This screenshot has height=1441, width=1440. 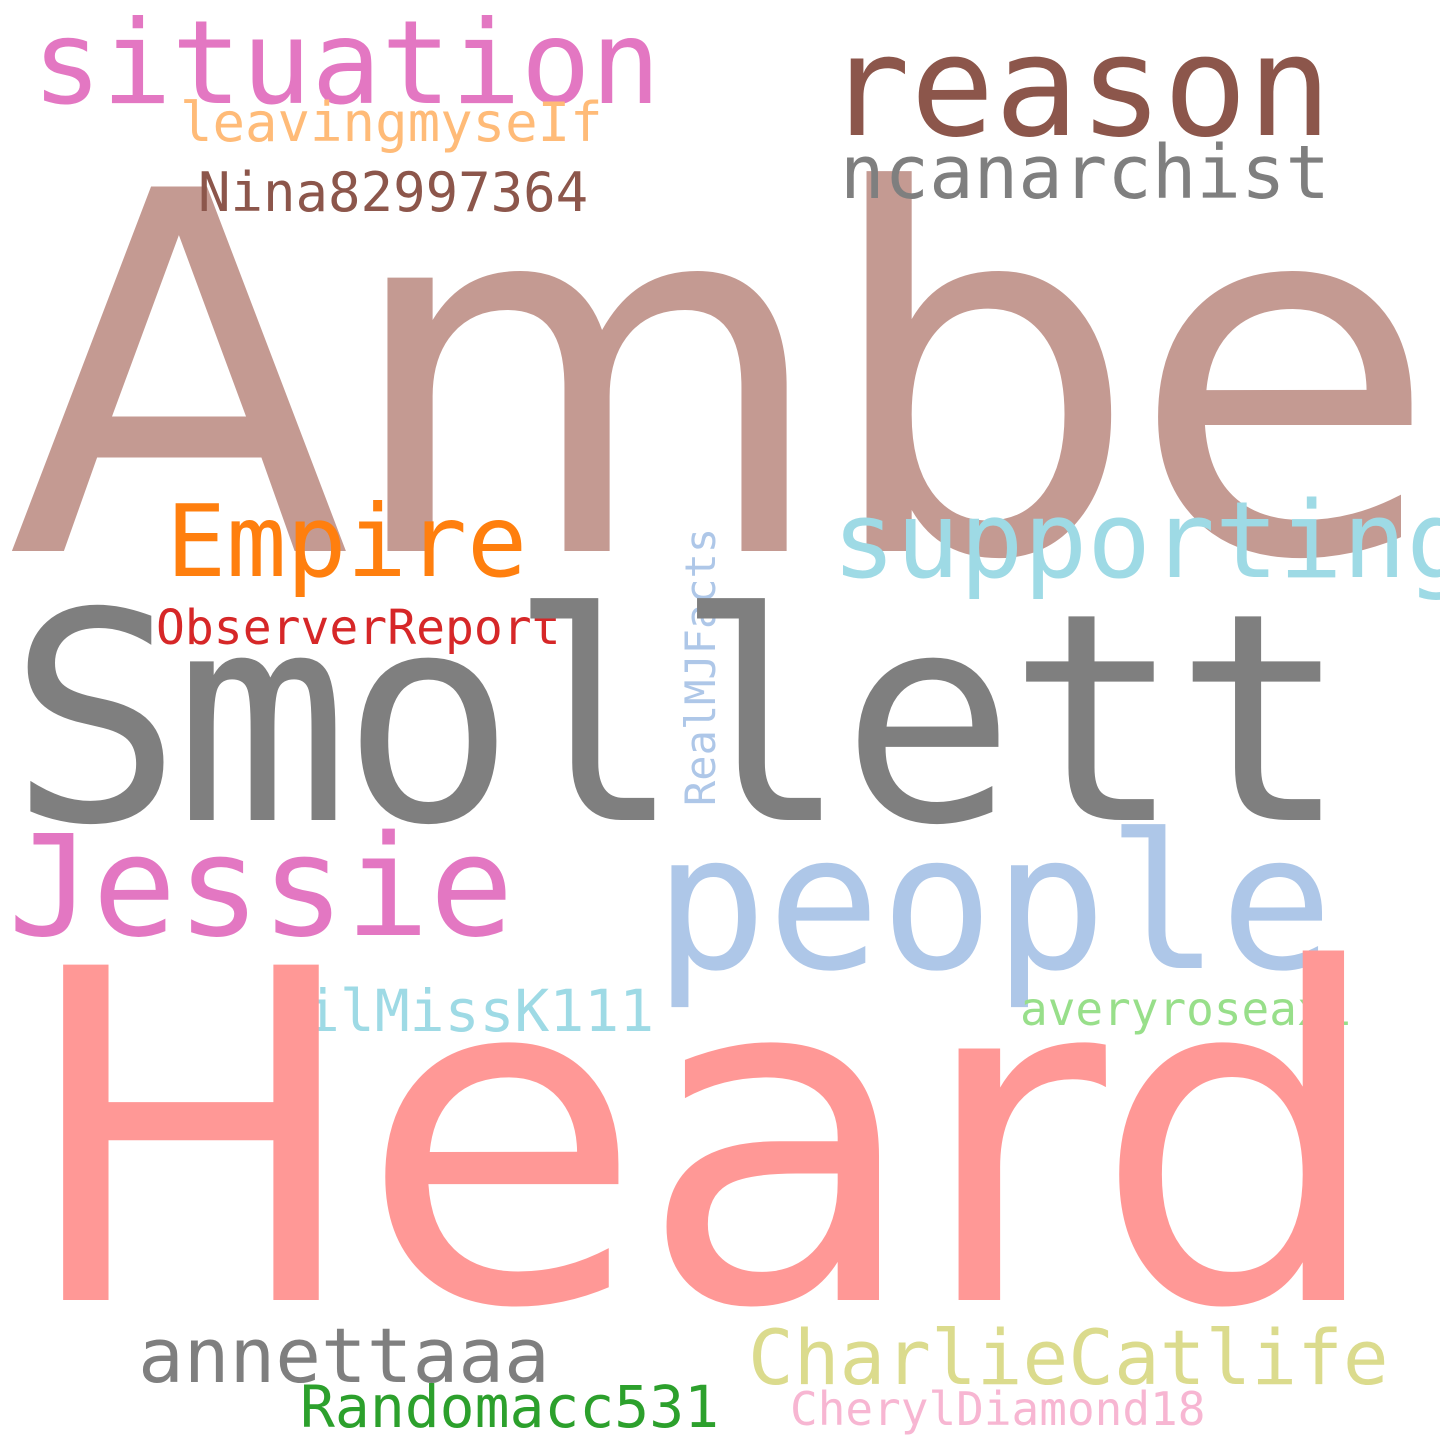 I want to click on word-annettaaa: annettaaa, so click(x=344, y=1355).